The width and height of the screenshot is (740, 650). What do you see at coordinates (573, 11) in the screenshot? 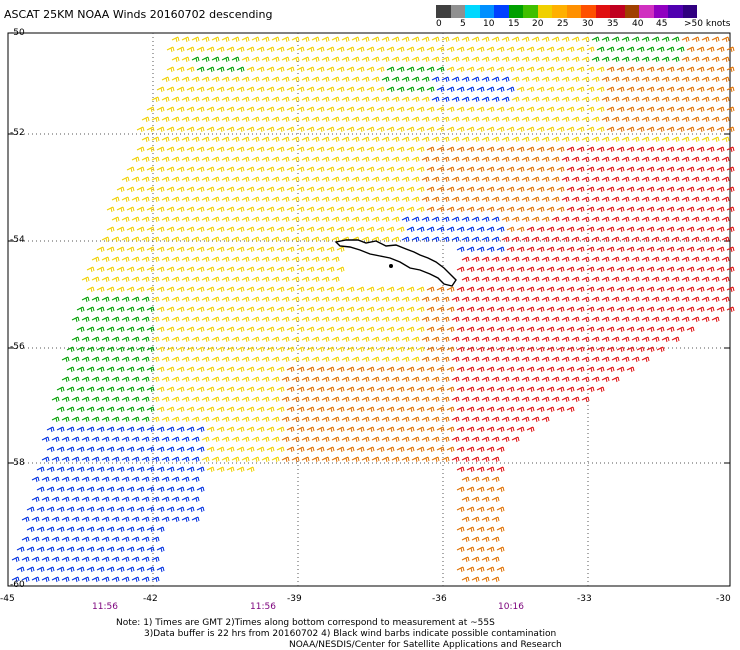
I see `colorbar-swatch` at bounding box center [573, 11].